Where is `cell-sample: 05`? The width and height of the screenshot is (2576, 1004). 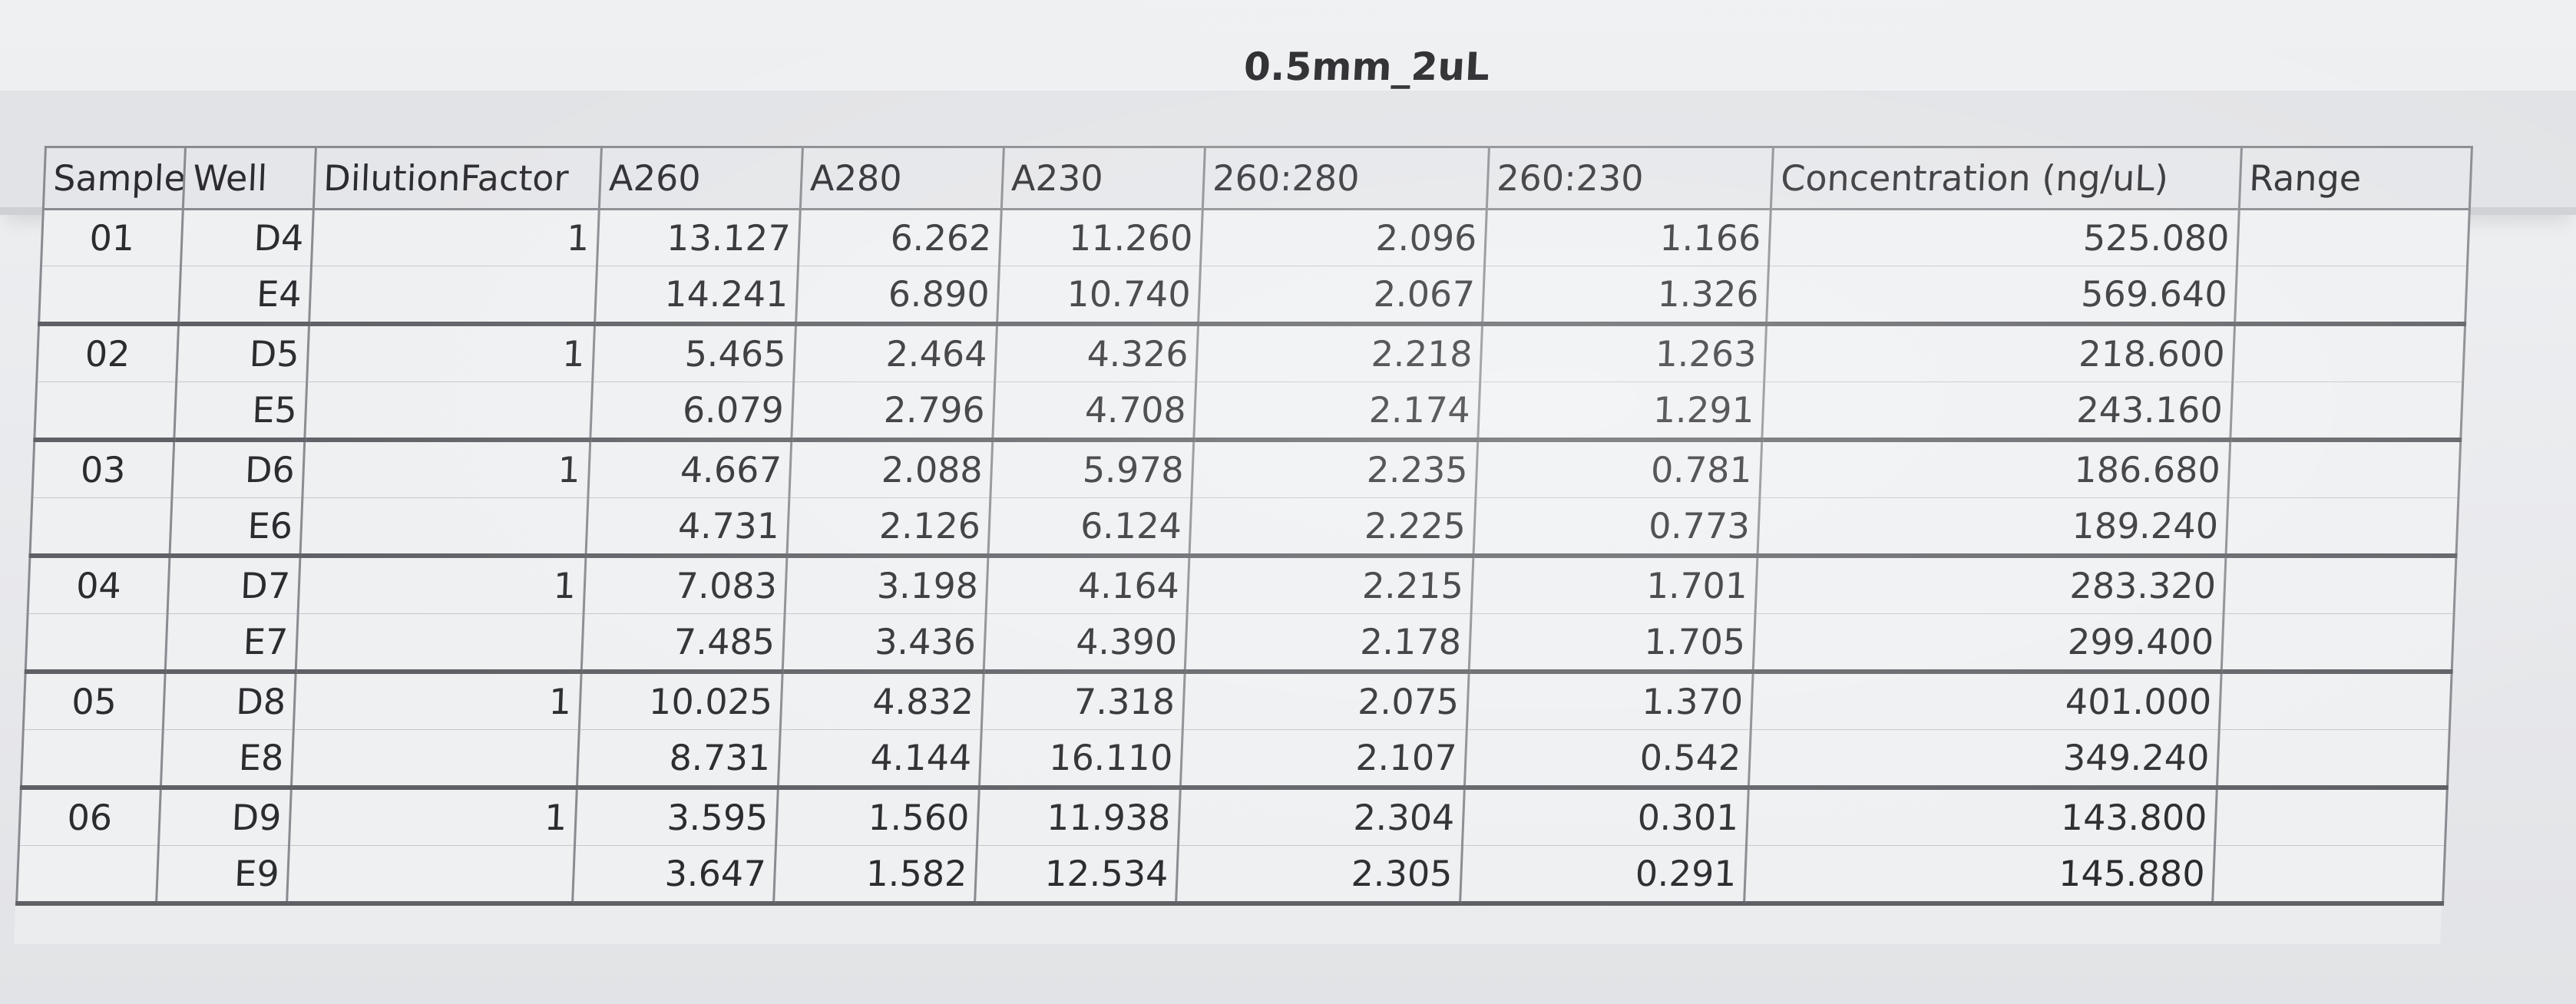
cell-sample: 05 is located at coordinates (94, 701).